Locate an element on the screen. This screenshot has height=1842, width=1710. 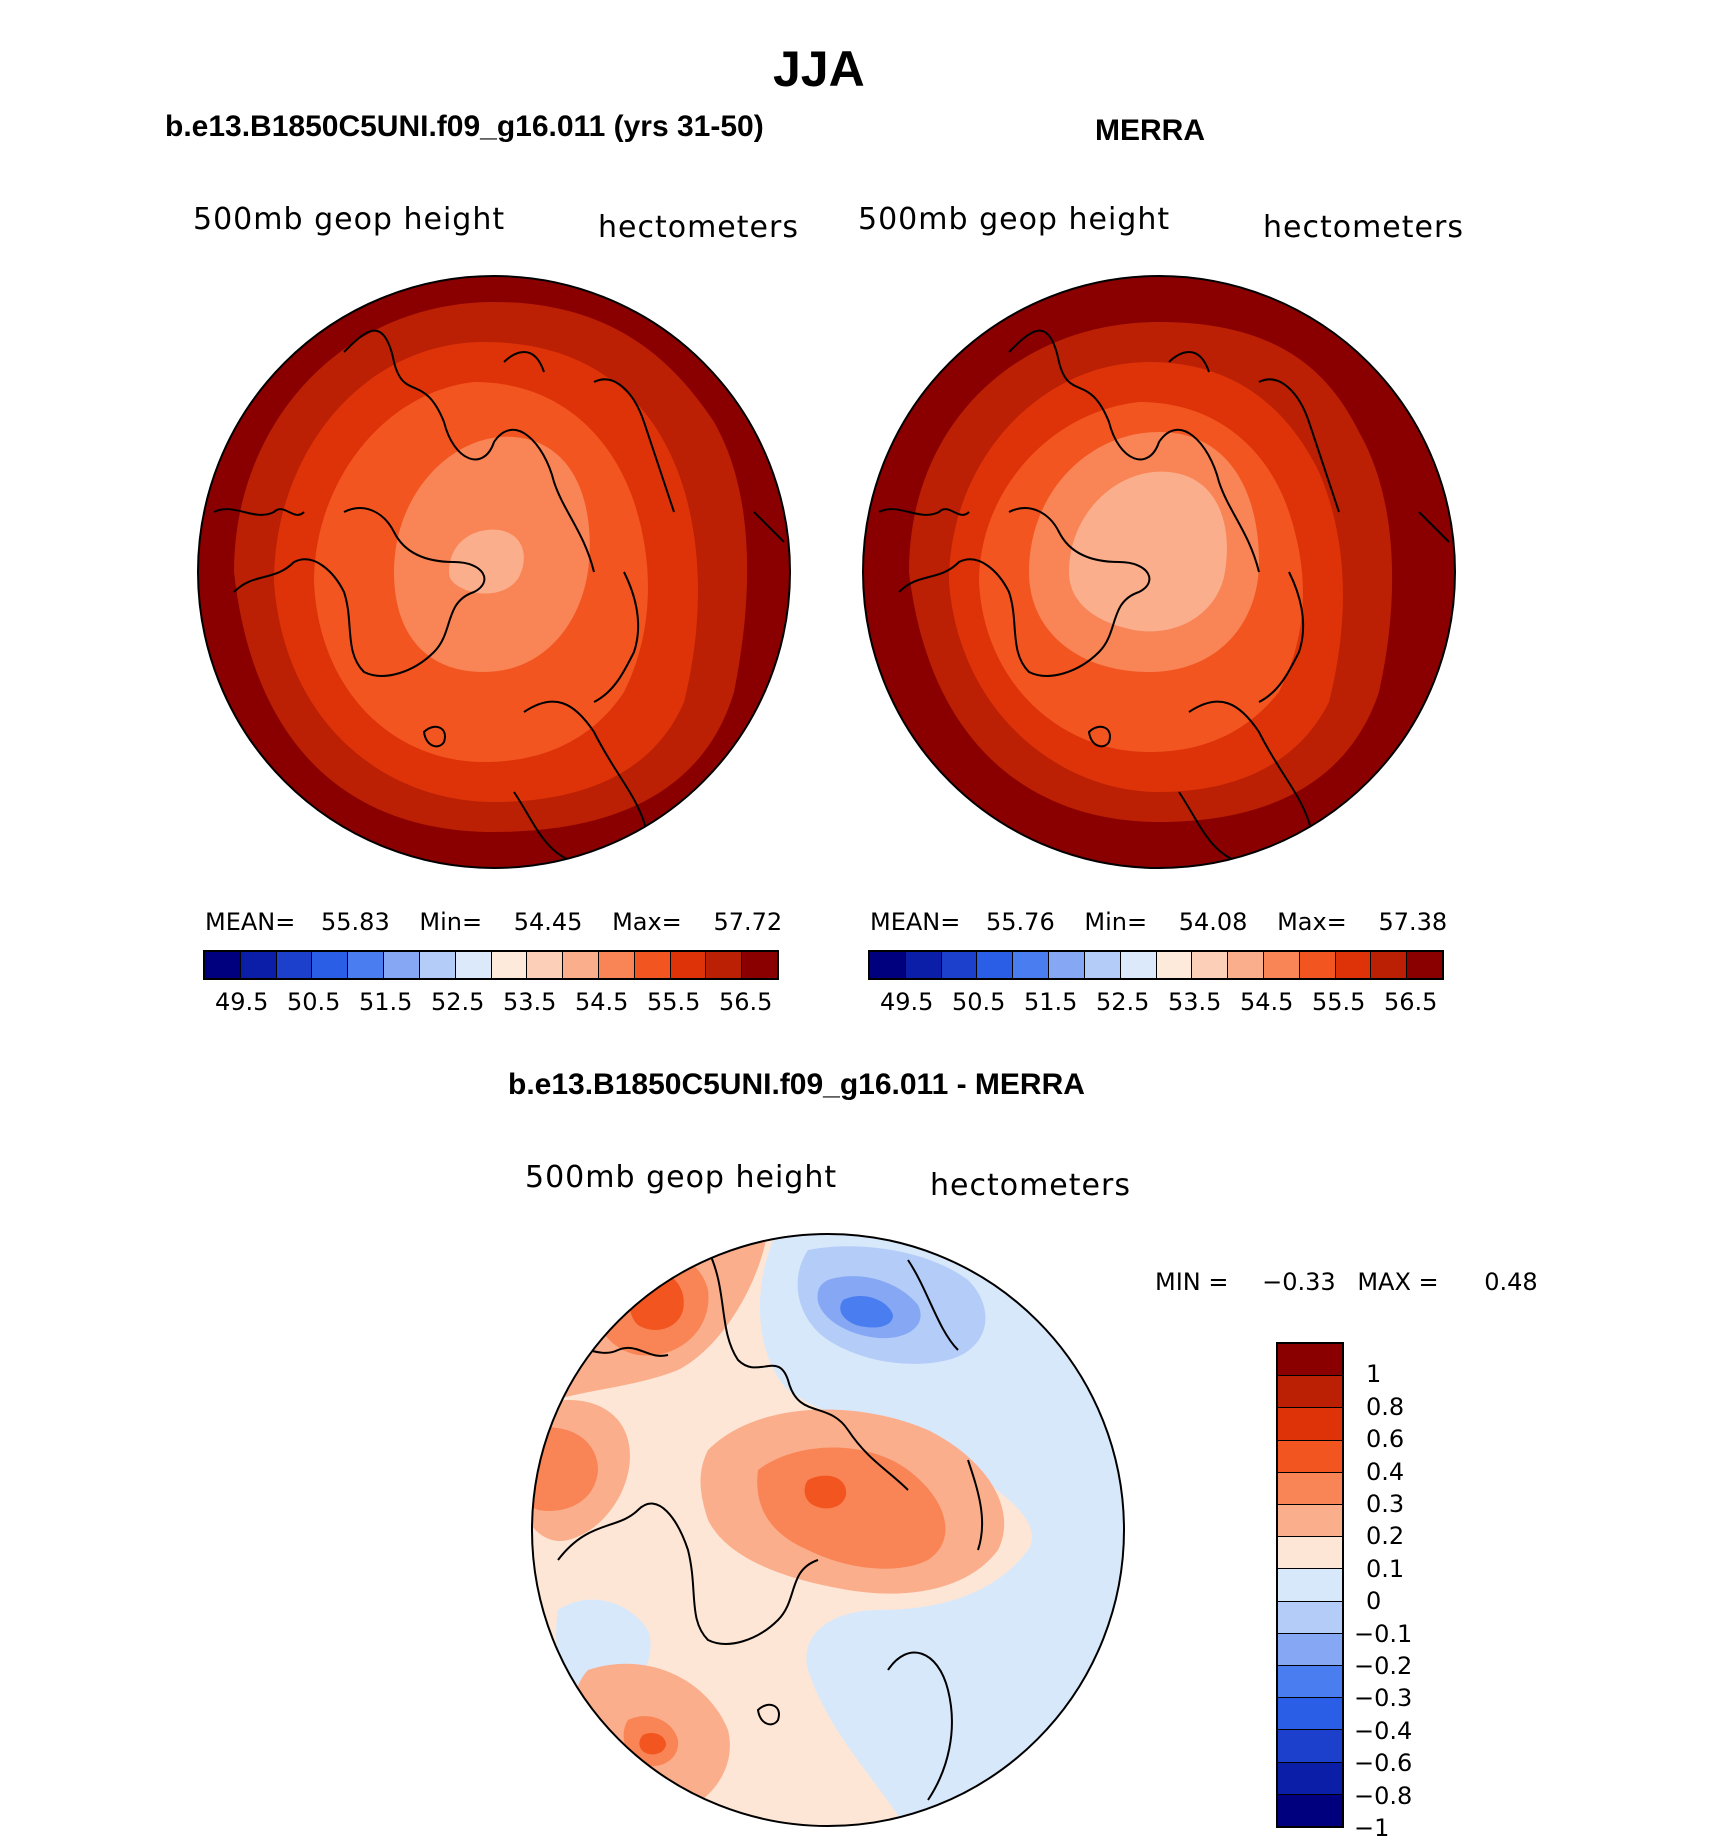
merra-units-label: hectometers is located at coordinates (1363, 227).